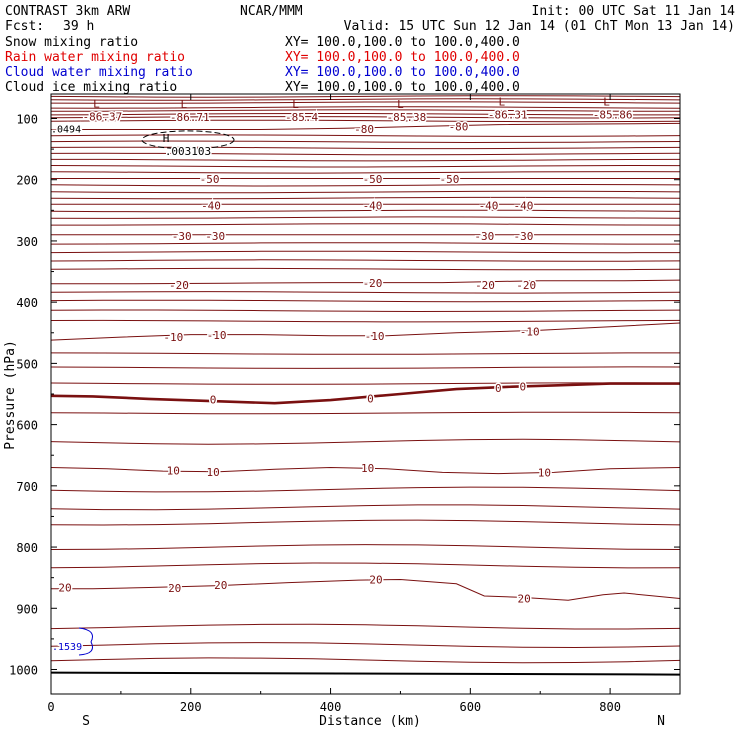 The width and height of the screenshot is (740, 740). What do you see at coordinates (407, 117) in the screenshot?
I see `low-value: -85.38` at bounding box center [407, 117].